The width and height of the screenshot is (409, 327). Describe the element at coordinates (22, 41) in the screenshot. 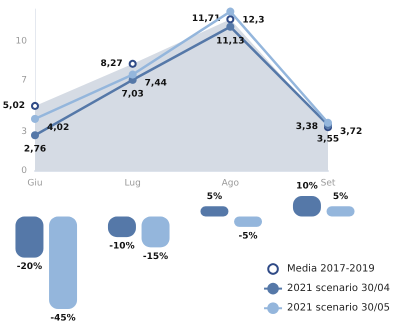

I see `y-tick-label: 10` at that location.